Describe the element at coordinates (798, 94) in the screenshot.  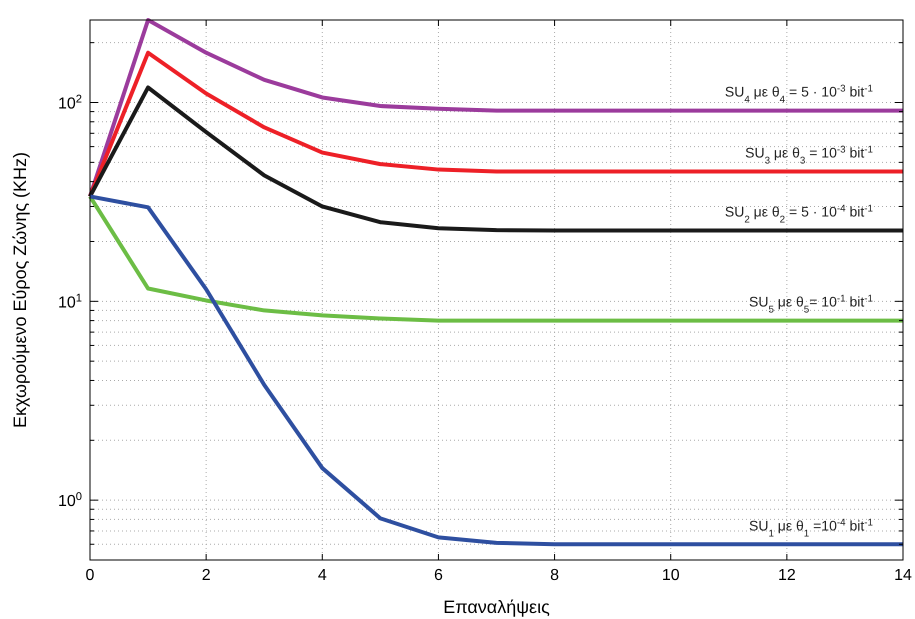
I see `series-label: SU$_{4}$ με θ$_{4}$ = 5 · 10$^{-3}$ bit$^{-1}$` at that location.